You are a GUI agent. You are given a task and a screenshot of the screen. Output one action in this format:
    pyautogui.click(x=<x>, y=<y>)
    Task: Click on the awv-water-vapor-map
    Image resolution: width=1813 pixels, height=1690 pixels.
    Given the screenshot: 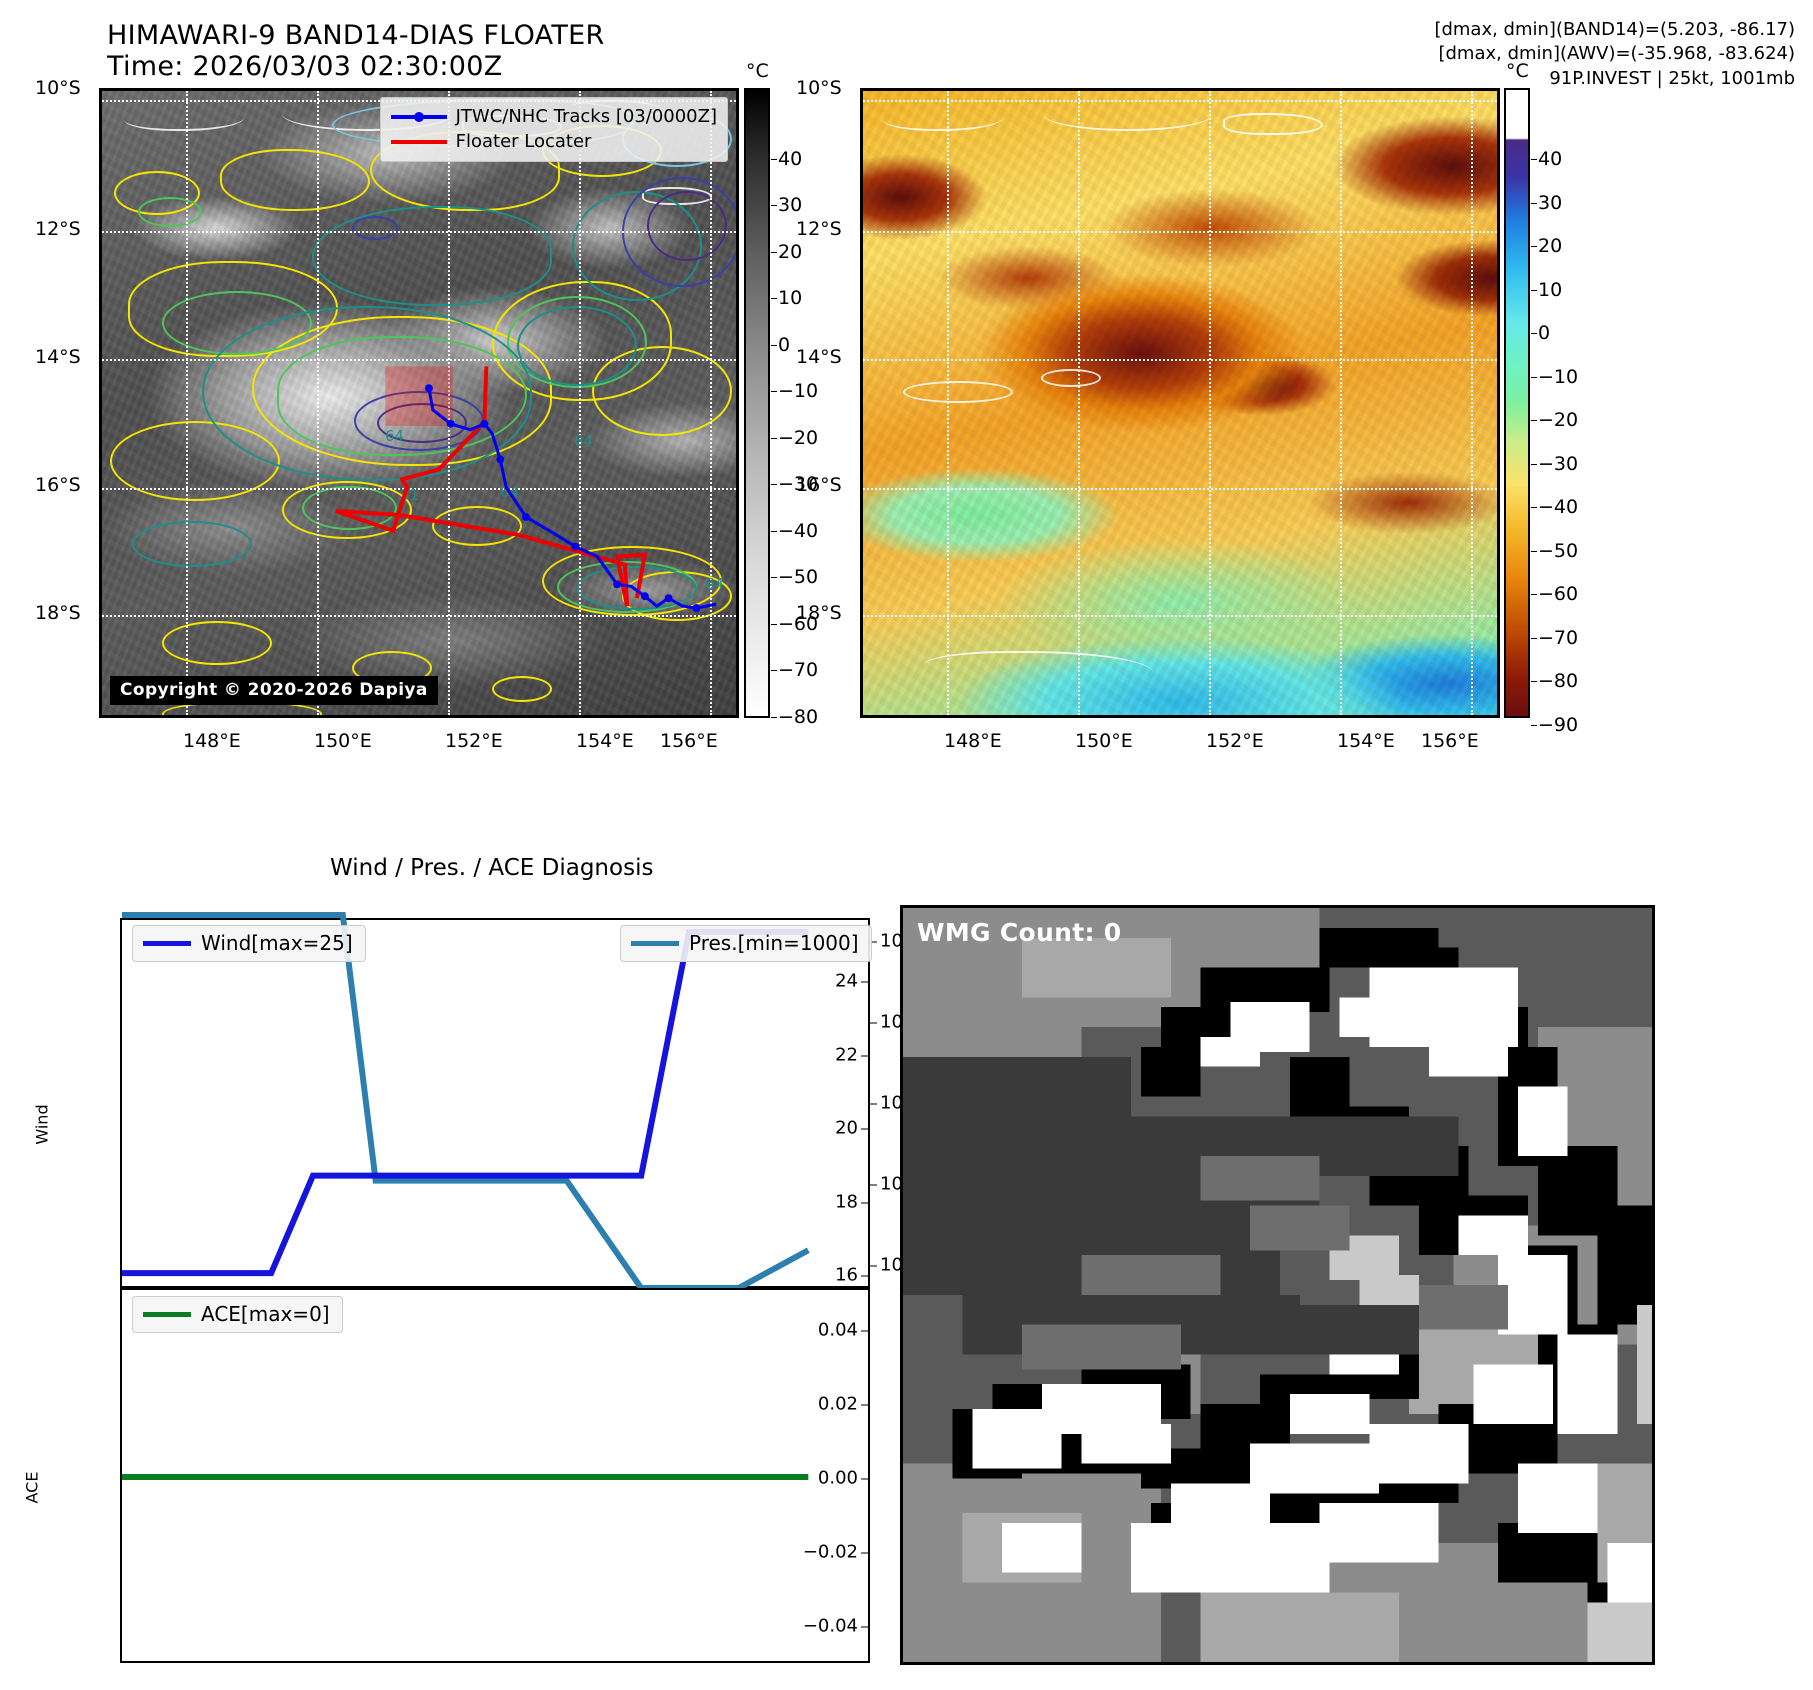 What is the action you would take?
    pyautogui.click(x=1180, y=403)
    